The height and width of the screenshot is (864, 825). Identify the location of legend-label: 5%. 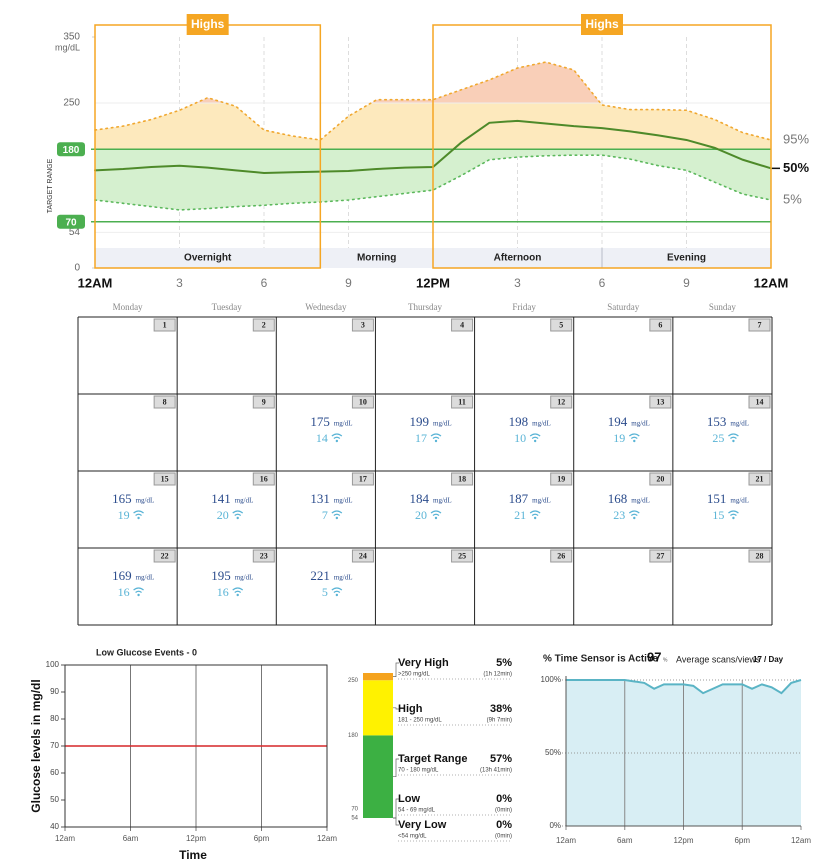
(792, 198).